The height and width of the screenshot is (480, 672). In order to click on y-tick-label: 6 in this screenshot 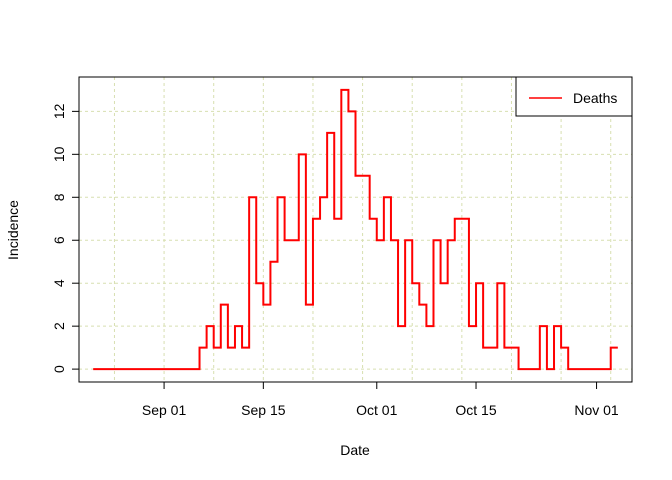, I will do `click(59, 240)`.